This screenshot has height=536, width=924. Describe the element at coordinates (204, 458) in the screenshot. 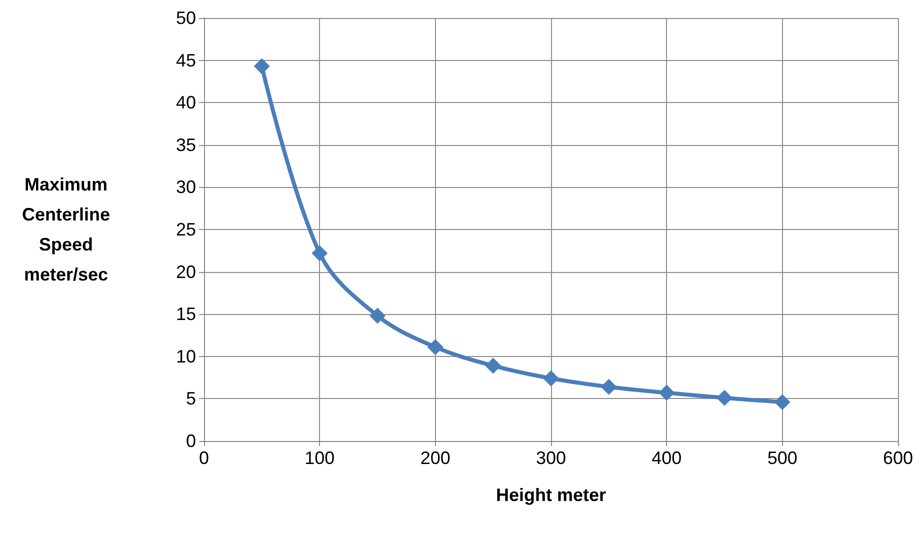

I see `x-tick-label: 0` at that location.